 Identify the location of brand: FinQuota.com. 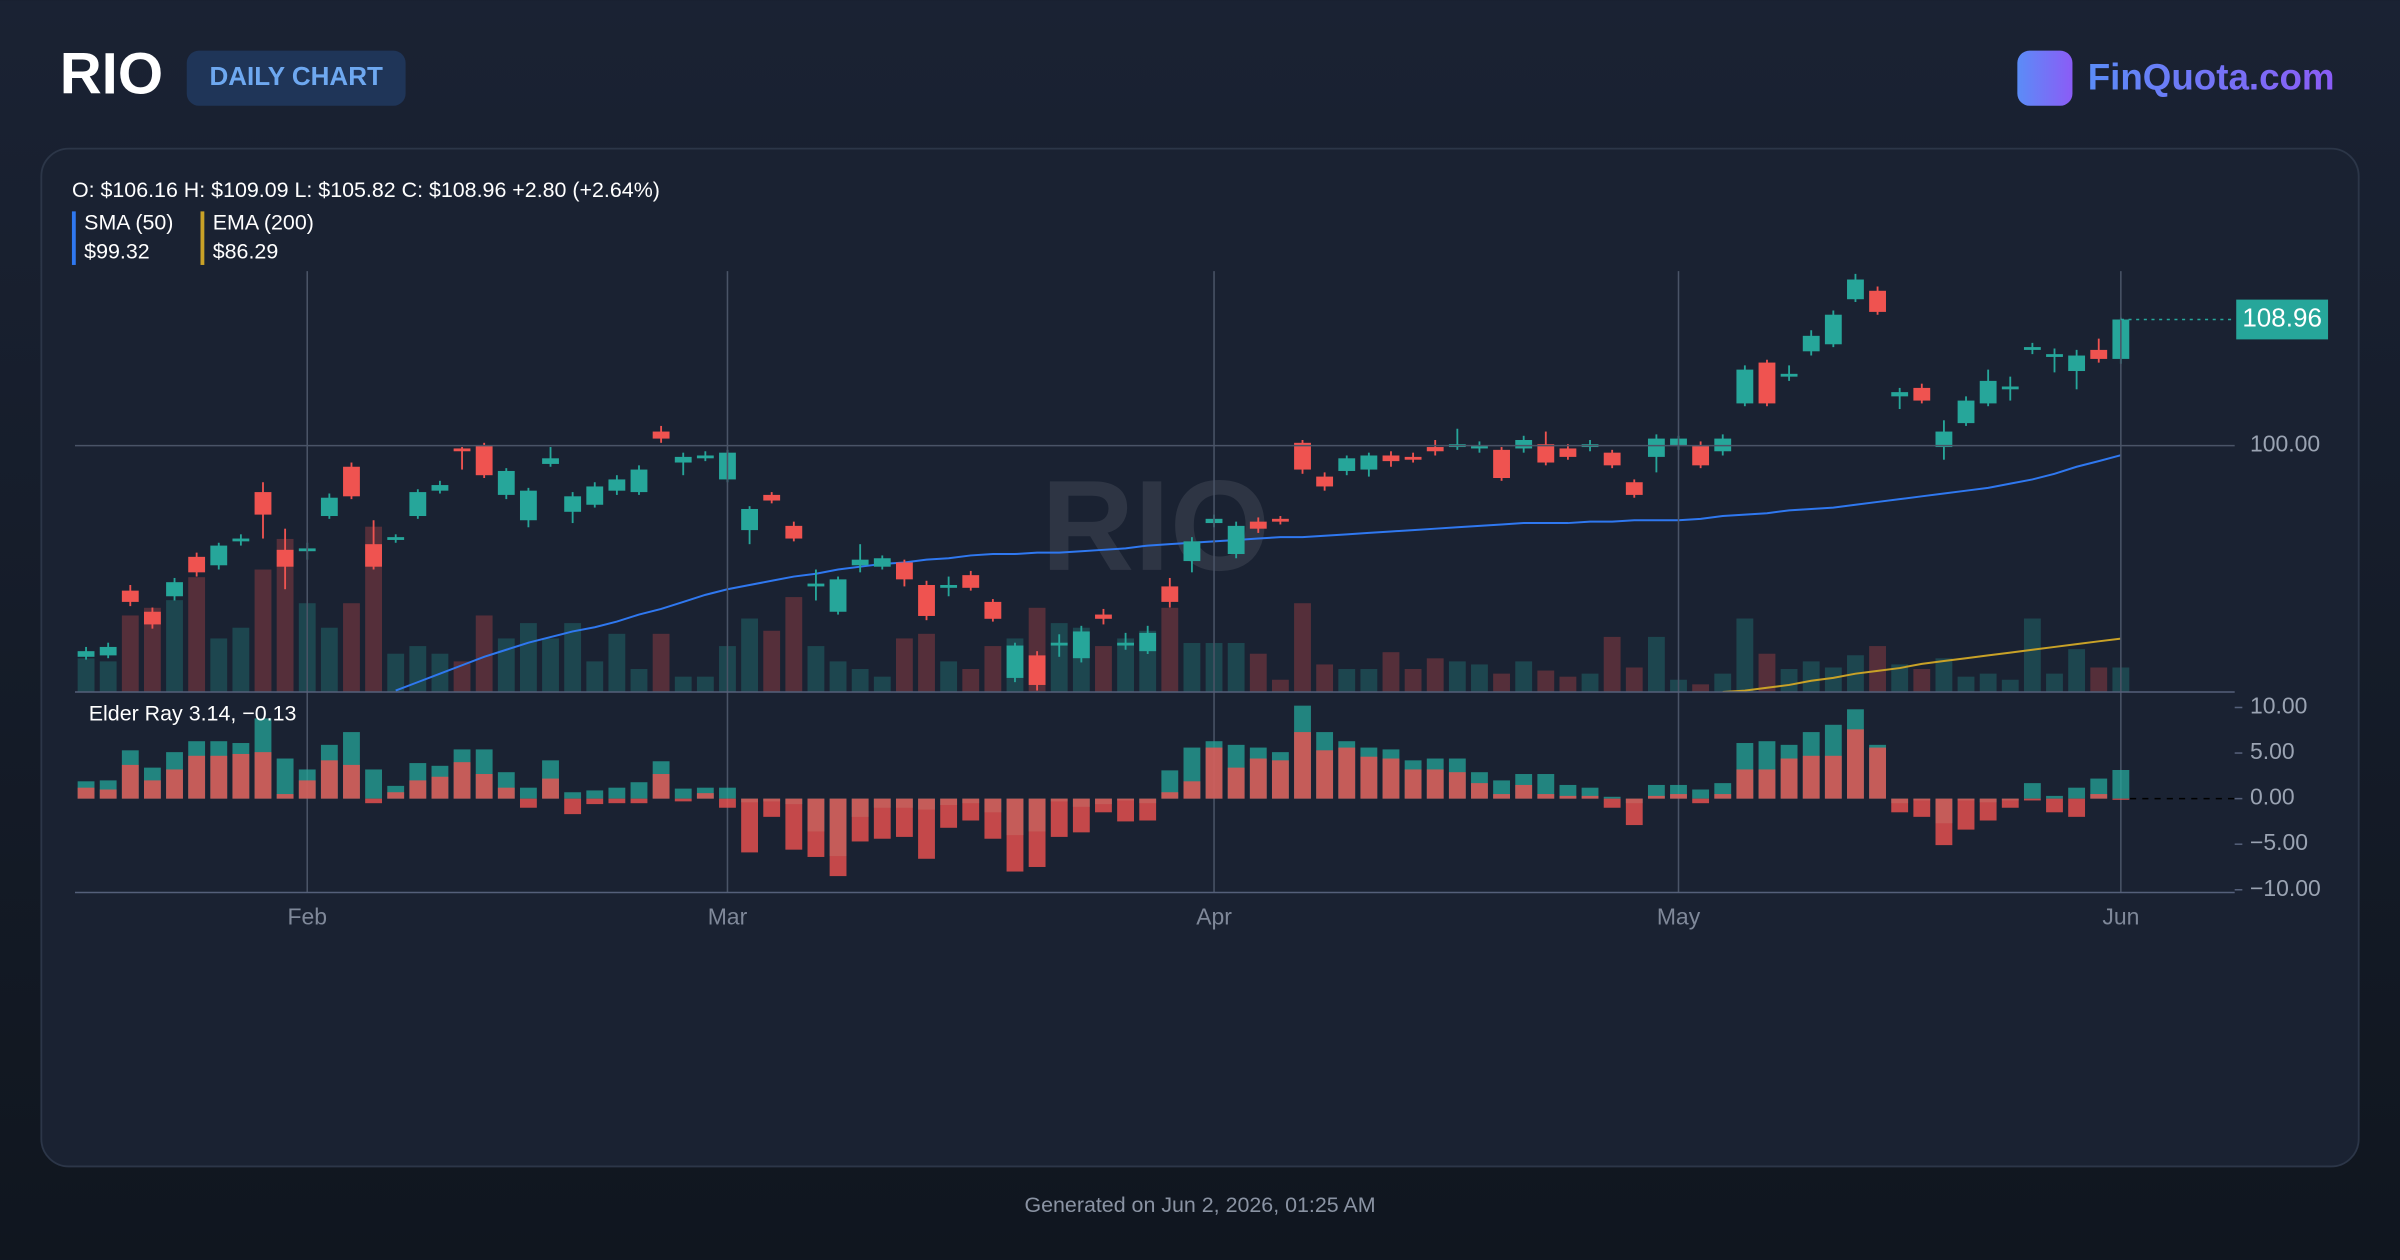
(2211, 76).